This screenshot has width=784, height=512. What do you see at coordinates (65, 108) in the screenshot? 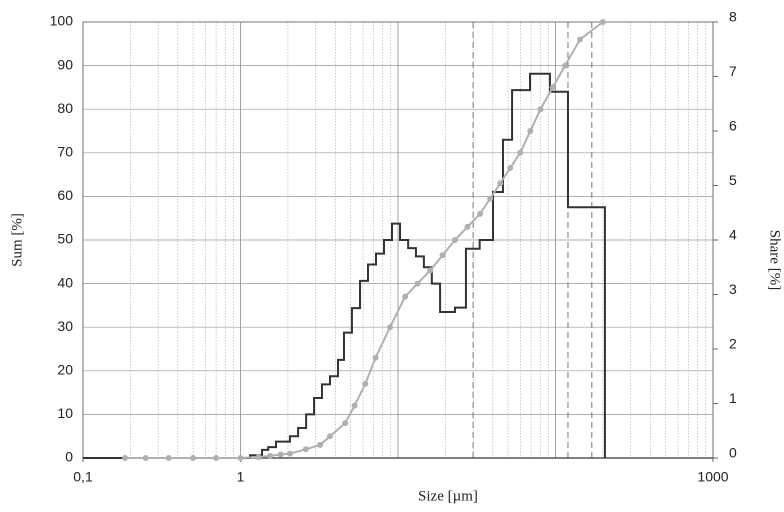
I see `y-tick-label: 80` at bounding box center [65, 108].